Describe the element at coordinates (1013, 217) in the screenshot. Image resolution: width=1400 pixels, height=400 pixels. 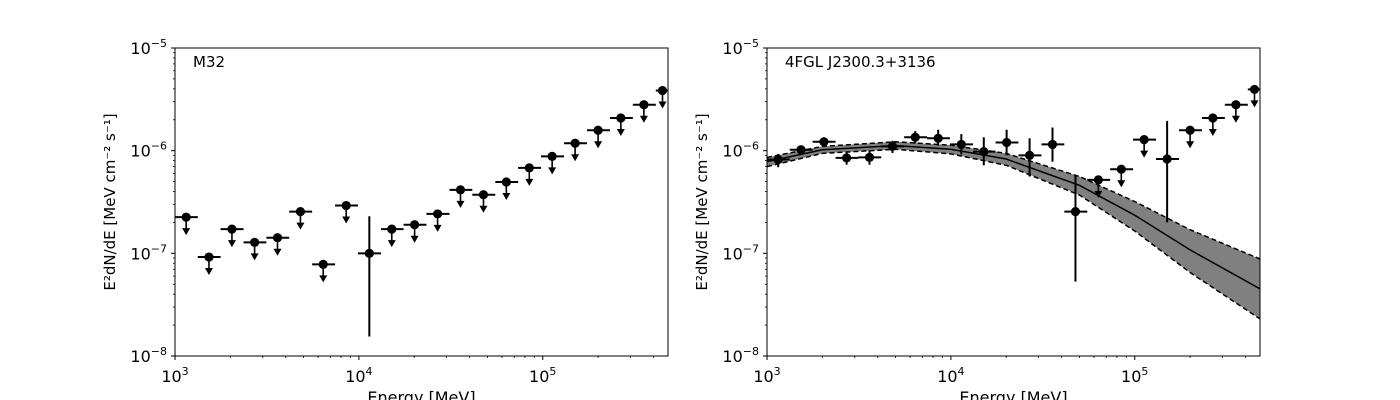
I see `model-best-fit-line` at that location.